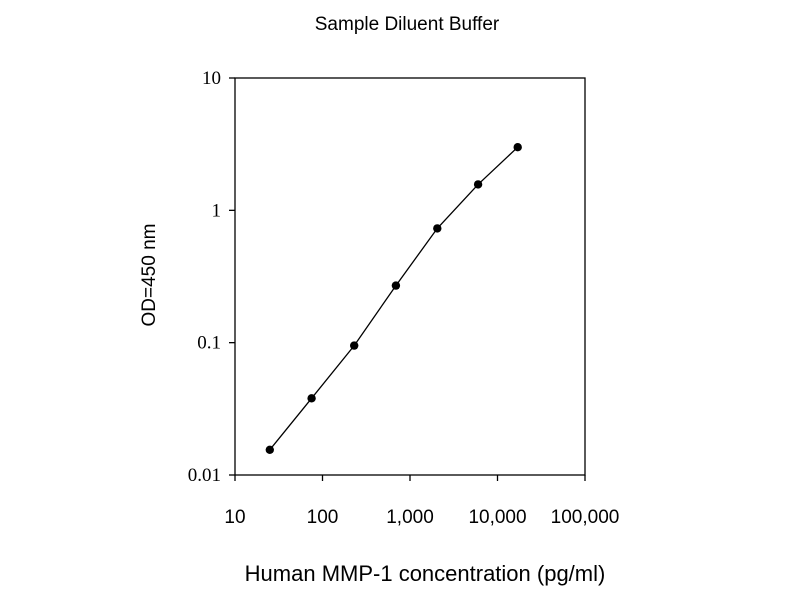  I want to click on y-tick-label: 1, so click(217, 210).